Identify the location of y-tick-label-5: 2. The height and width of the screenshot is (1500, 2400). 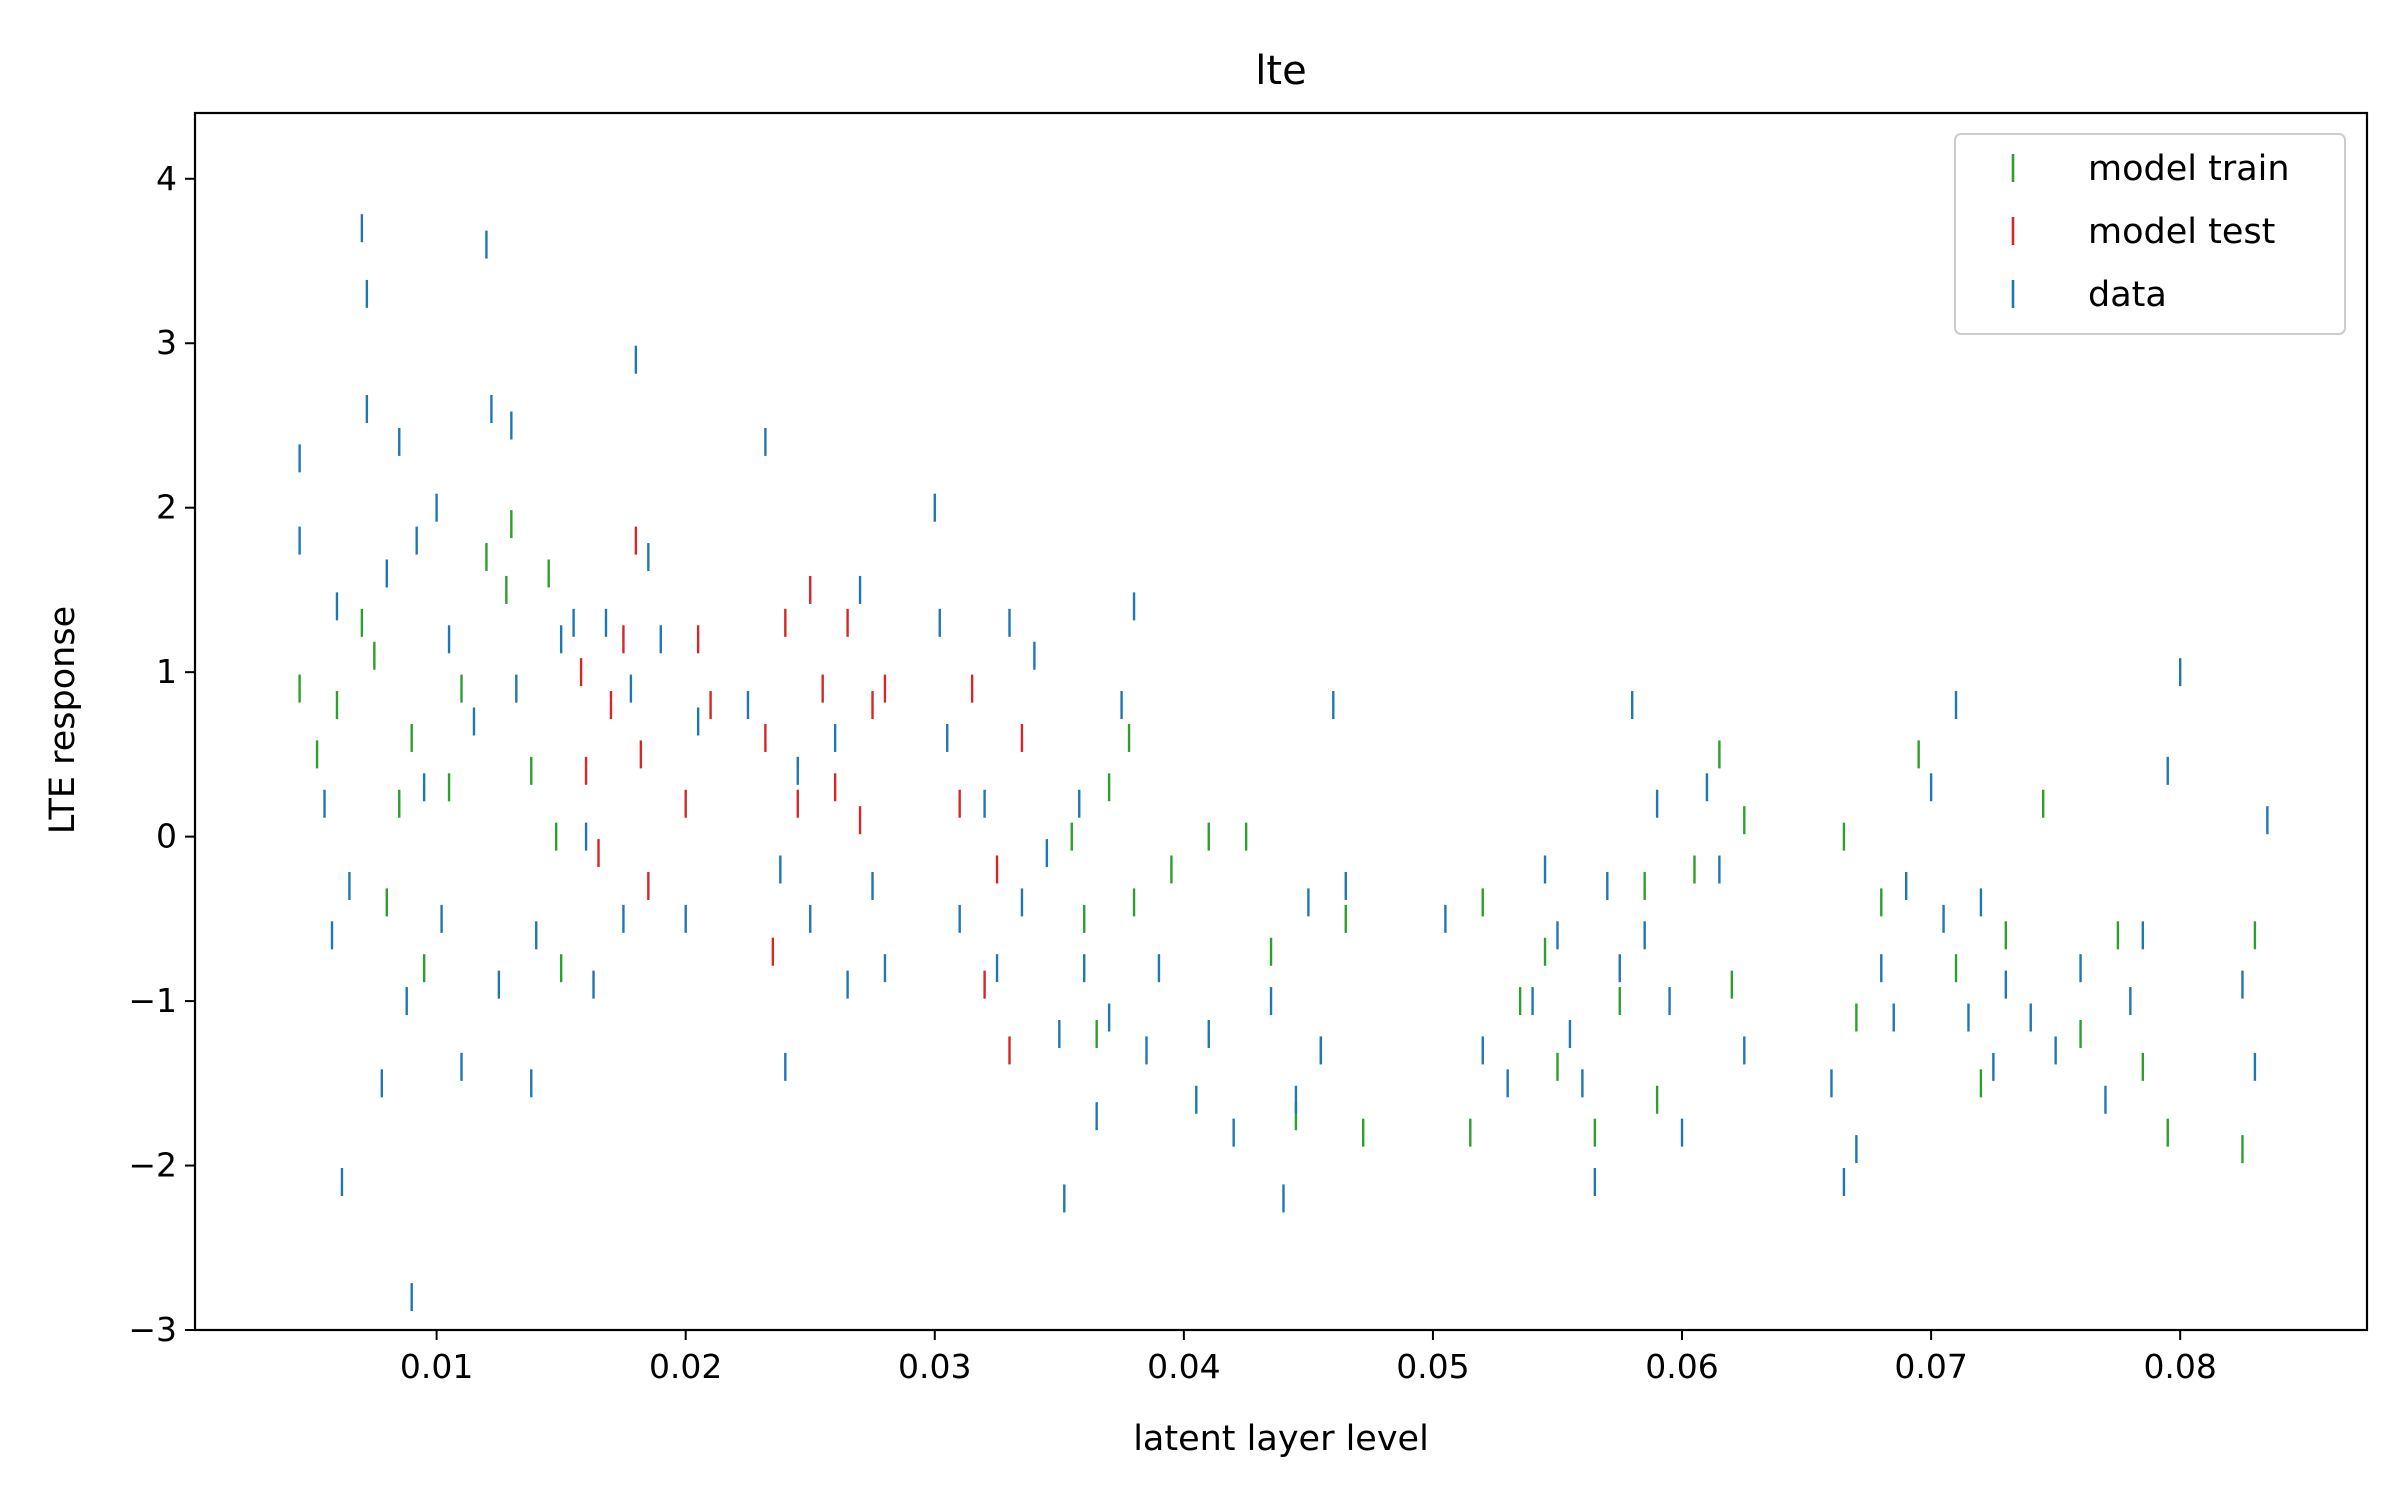
(166, 507).